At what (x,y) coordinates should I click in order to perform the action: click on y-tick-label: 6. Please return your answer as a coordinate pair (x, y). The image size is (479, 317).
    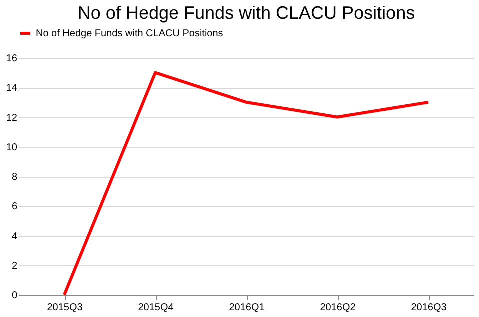
    Looking at the image, I should click on (15, 207).